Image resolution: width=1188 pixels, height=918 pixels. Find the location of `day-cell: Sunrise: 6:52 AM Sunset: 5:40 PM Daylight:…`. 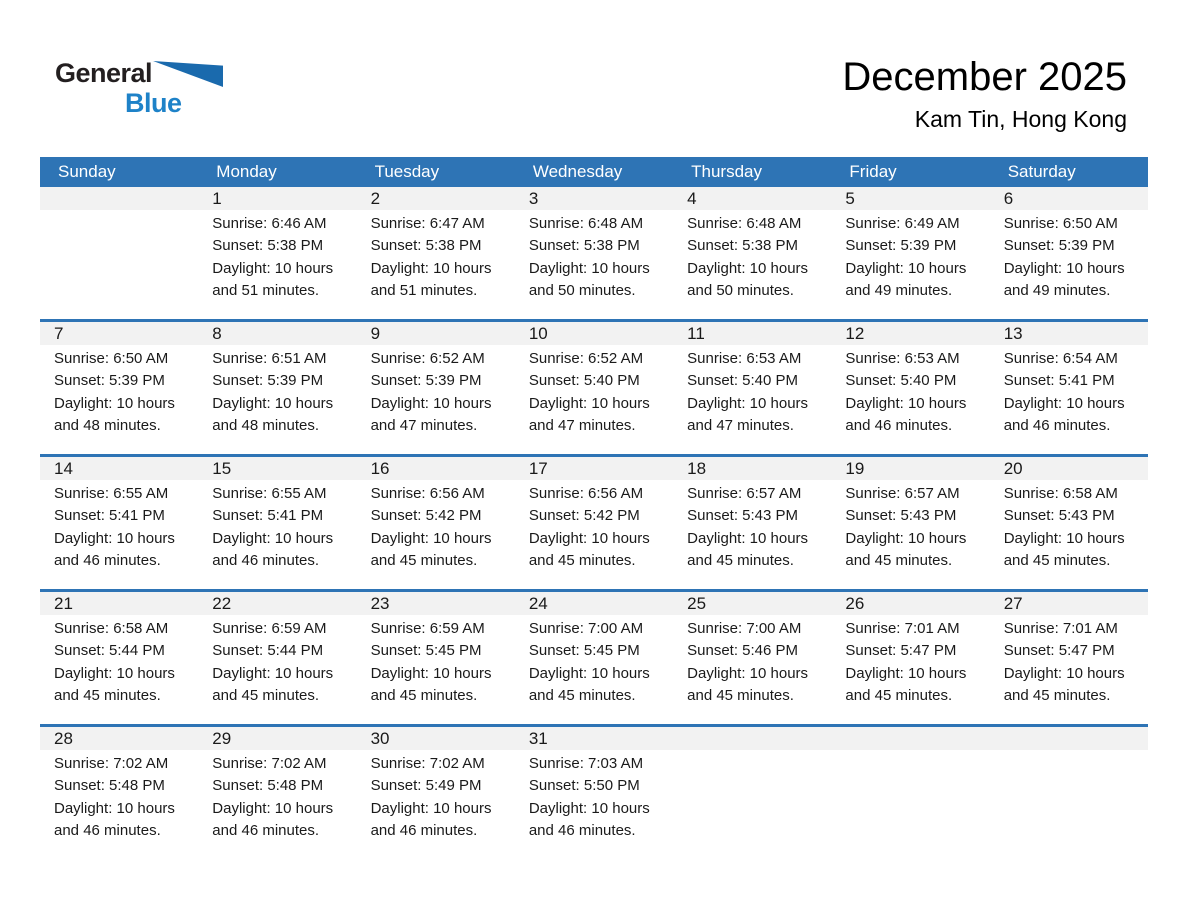

day-cell: Sunrise: 6:52 AM Sunset: 5:40 PM Daylight:… is located at coordinates (594, 401).